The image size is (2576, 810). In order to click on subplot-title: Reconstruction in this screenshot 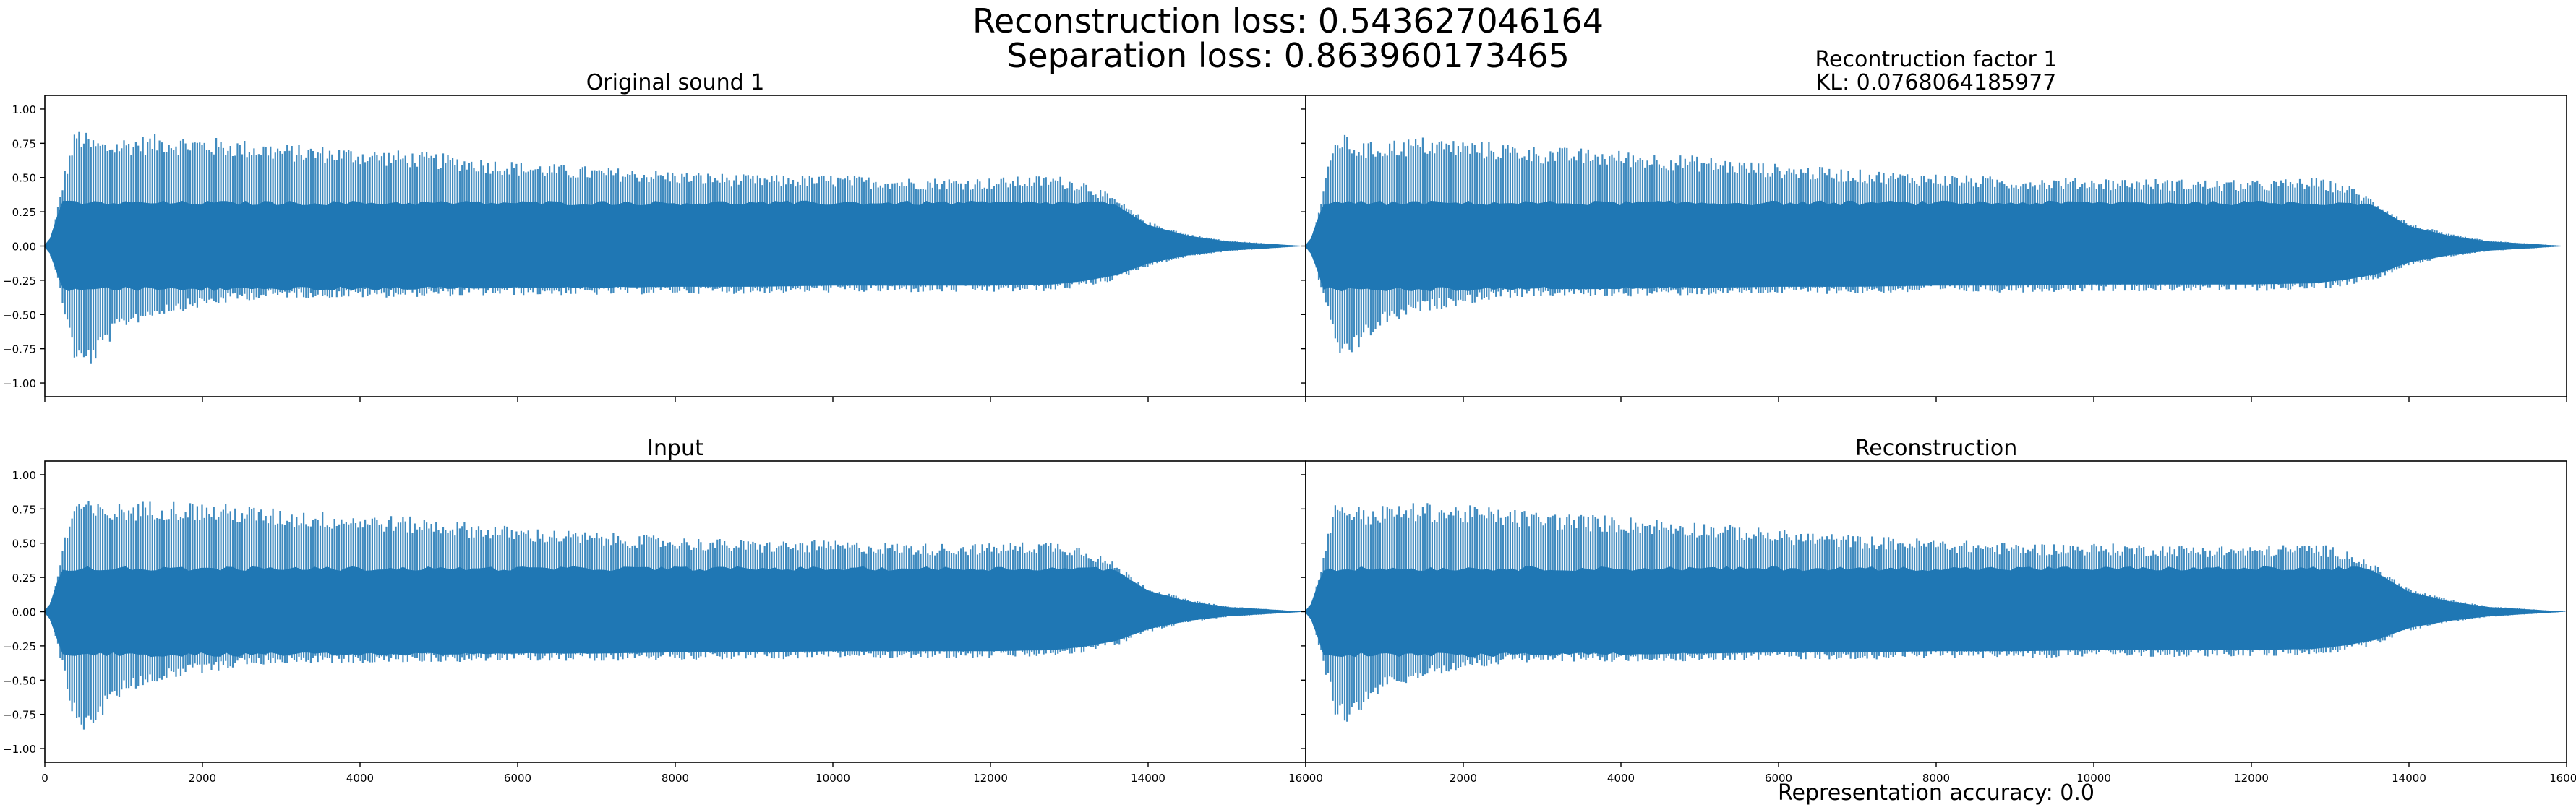, I will do `click(1936, 448)`.